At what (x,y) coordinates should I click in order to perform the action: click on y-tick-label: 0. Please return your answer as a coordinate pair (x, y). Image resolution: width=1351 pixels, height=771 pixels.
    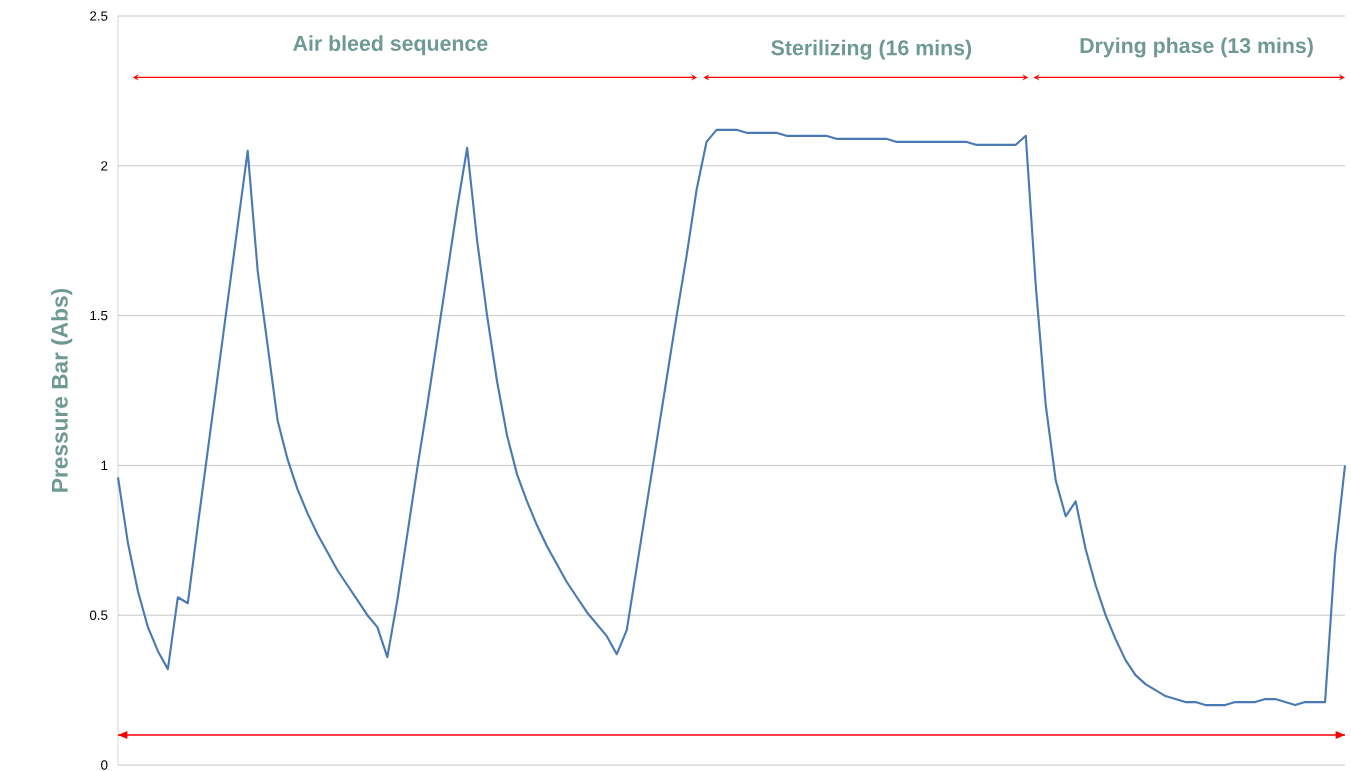
    Looking at the image, I should click on (104, 765).